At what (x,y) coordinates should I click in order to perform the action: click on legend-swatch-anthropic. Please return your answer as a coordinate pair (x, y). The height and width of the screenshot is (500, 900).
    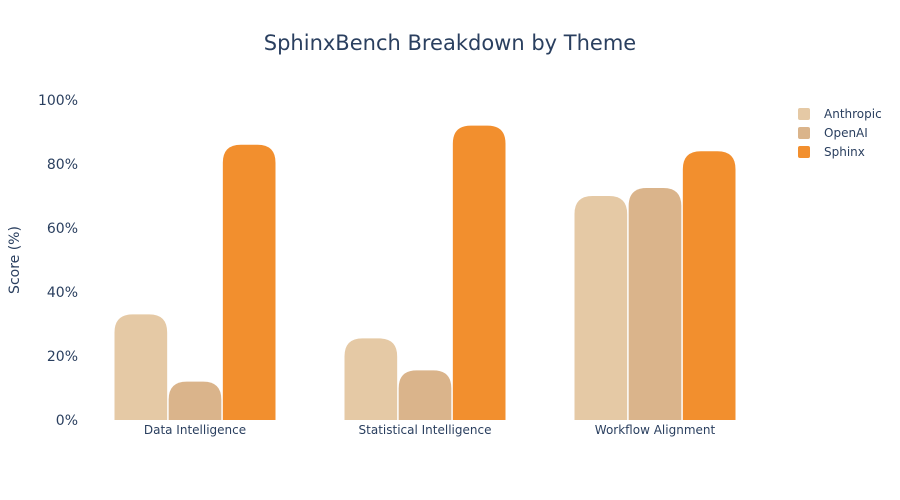
    Looking at the image, I should click on (804, 114).